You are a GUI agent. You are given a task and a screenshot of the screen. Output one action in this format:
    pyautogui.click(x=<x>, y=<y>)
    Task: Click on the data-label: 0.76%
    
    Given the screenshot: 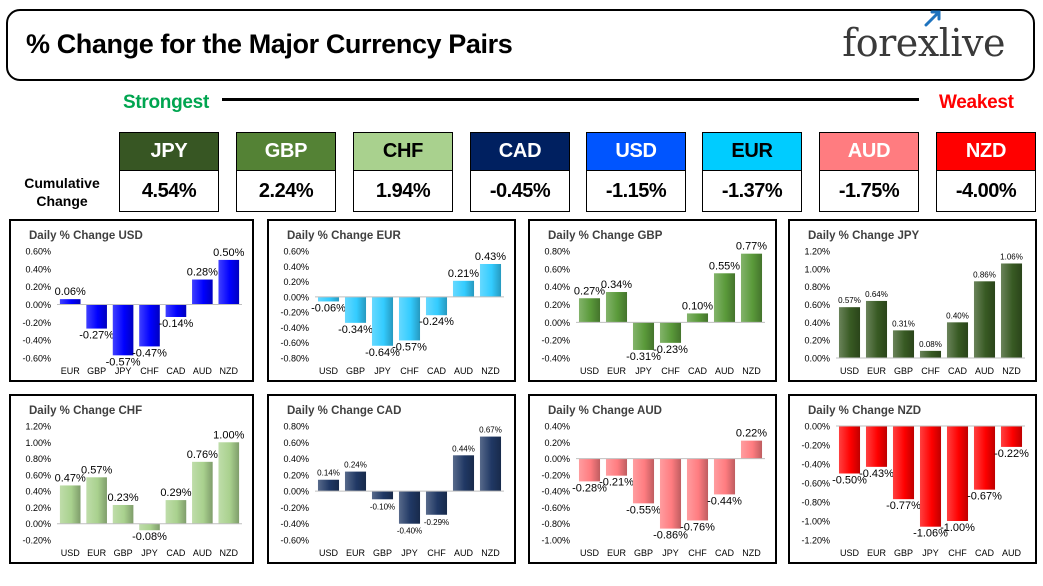 What is the action you would take?
    pyautogui.click(x=202, y=455)
    